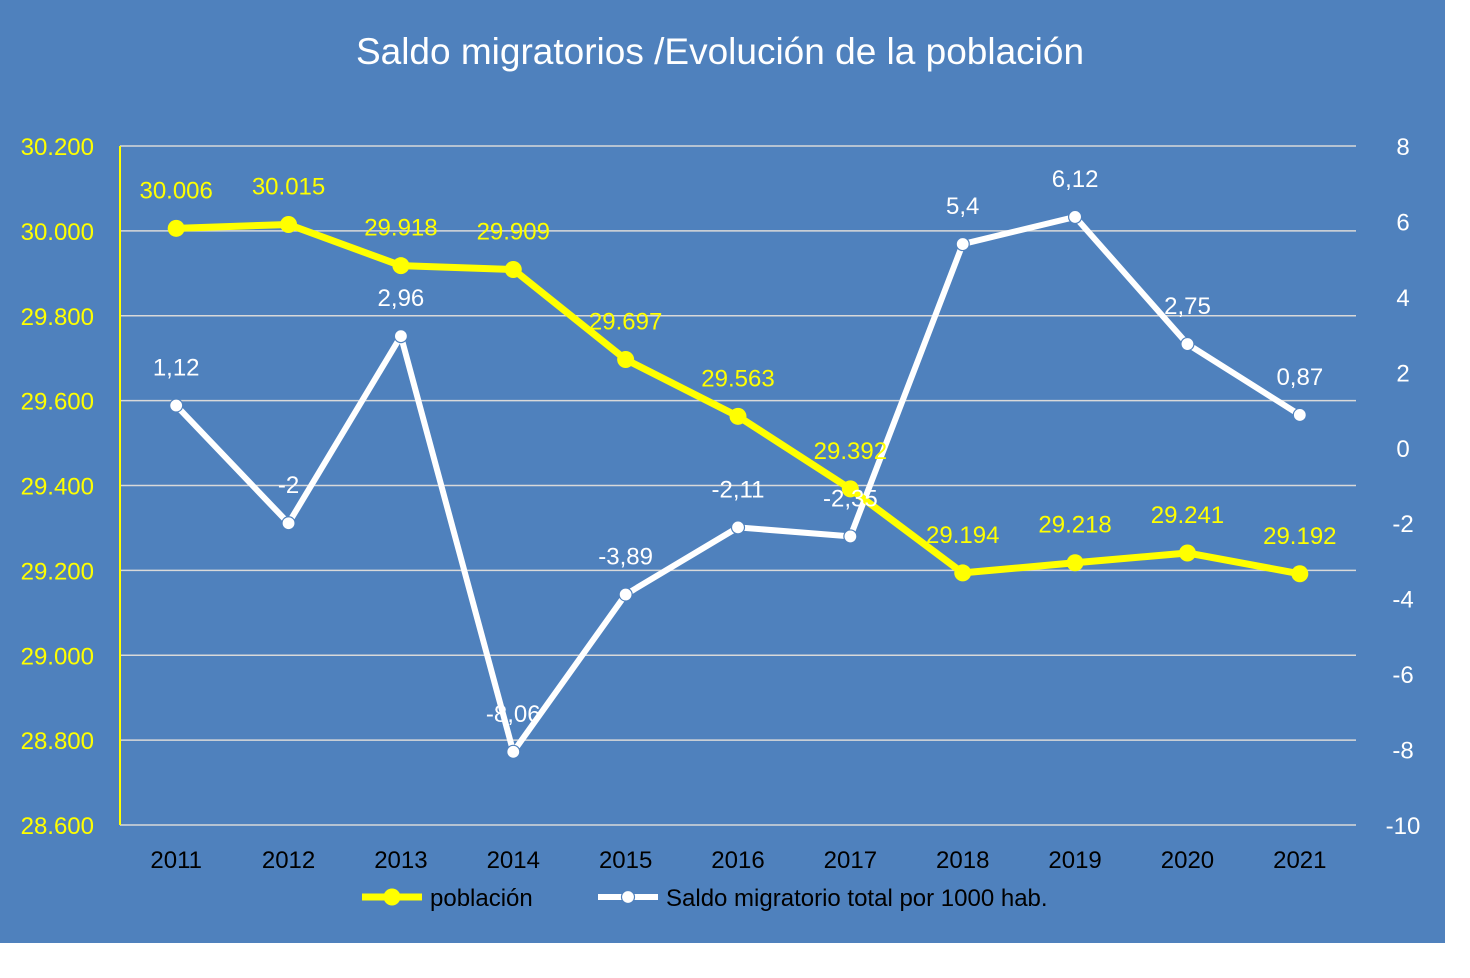 The height and width of the screenshot is (978, 1470). I want to click on y-left-tick-label: 29.600, so click(57, 402).